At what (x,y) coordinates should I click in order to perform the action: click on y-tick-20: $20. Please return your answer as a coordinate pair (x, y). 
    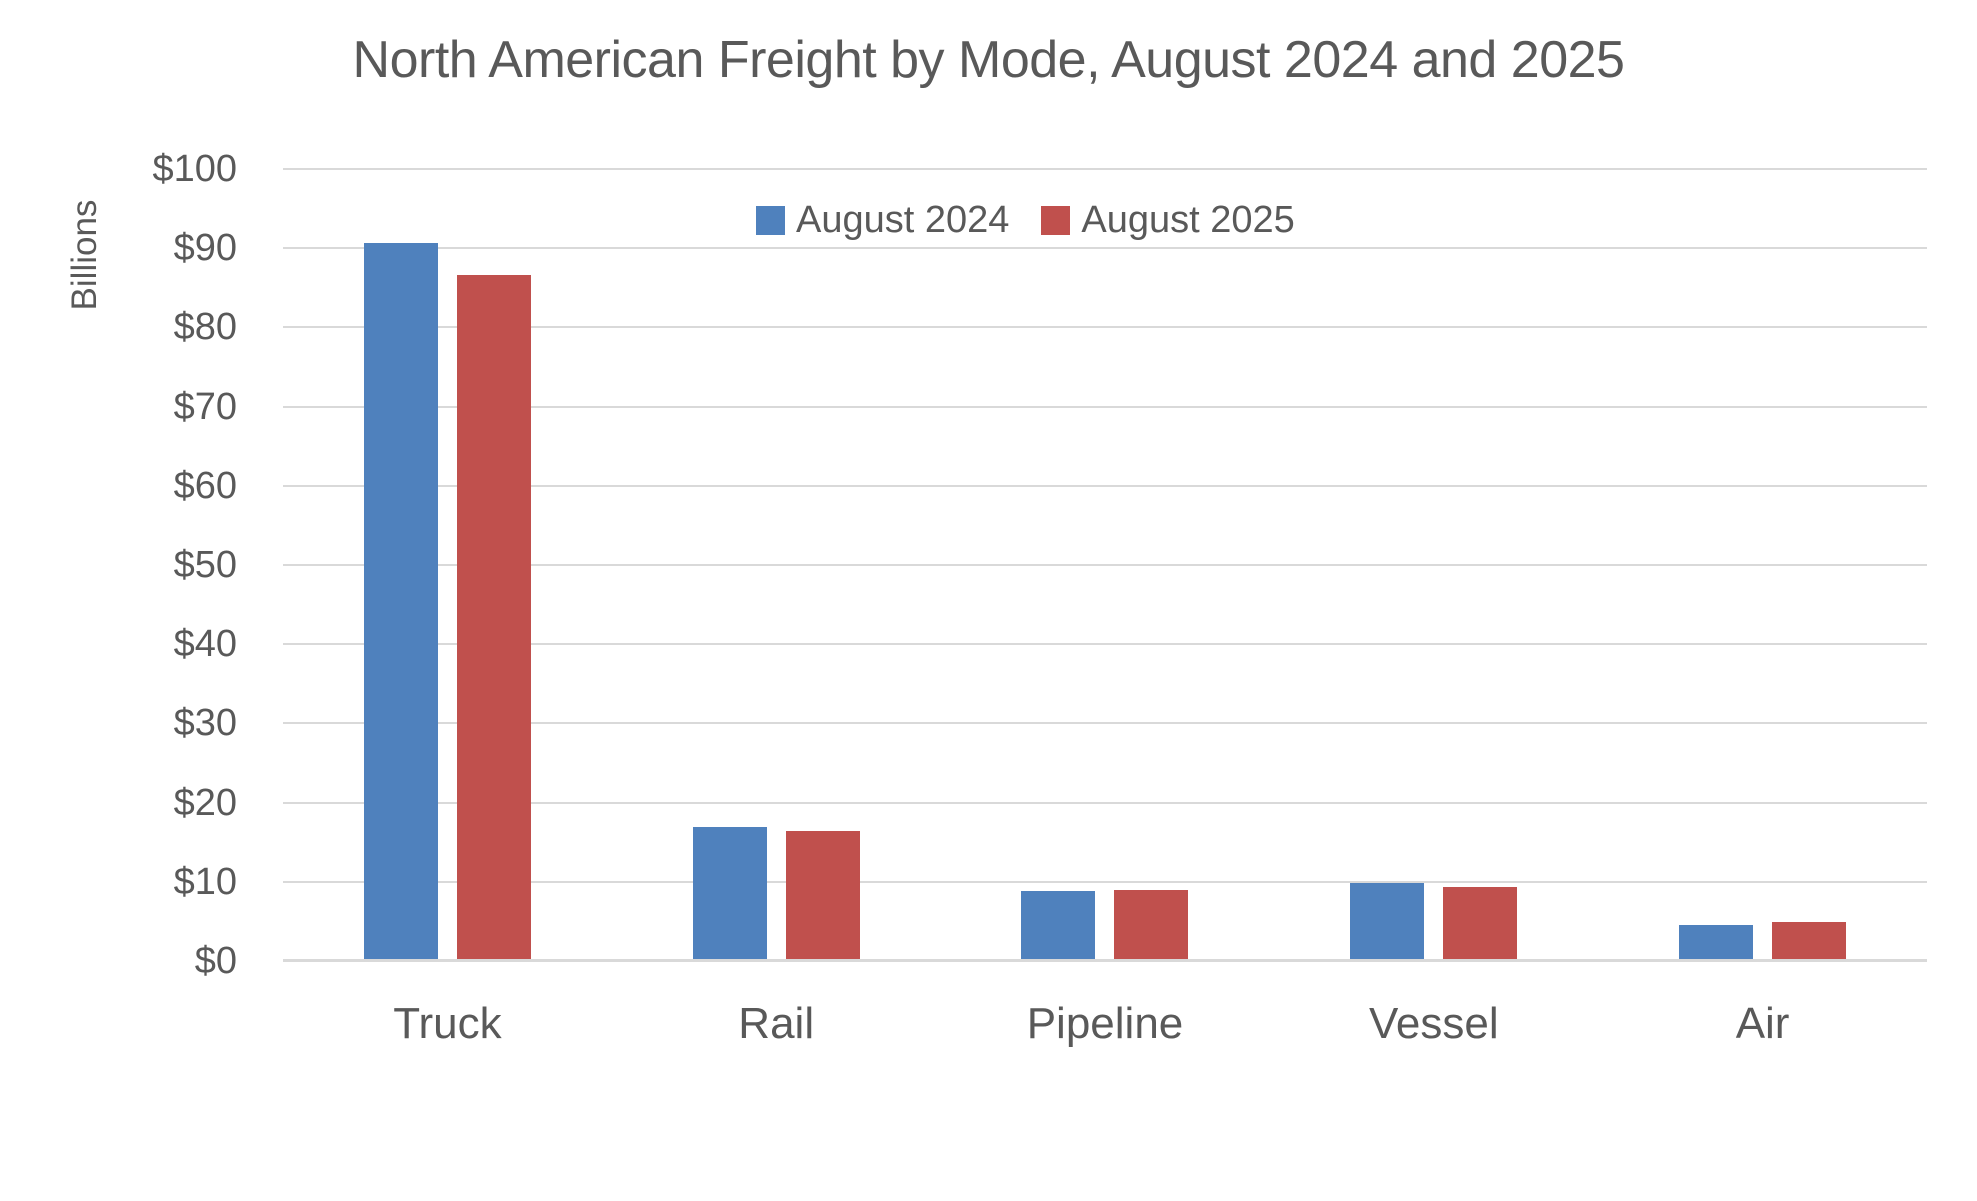
    Looking at the image, I should click on (205, 802).